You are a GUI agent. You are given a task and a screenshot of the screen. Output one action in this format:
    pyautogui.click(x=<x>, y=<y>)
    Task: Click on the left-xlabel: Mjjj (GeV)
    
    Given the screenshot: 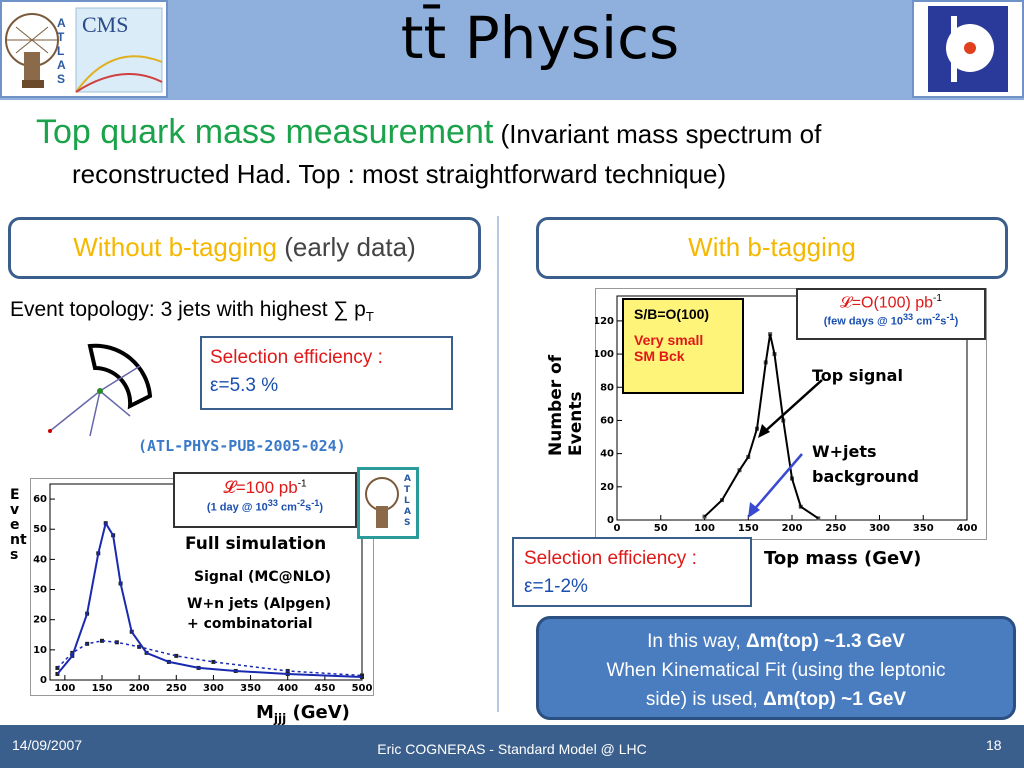 What is the action you would take?
    pyautogui.click(x=303, y=714)
    